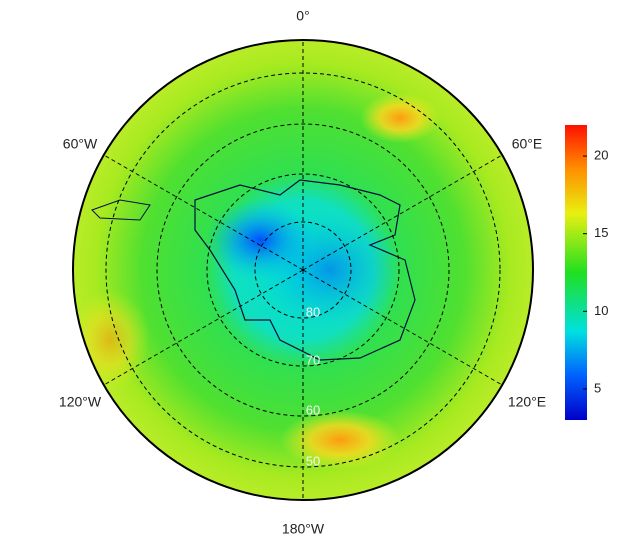 The height and width of the screenshot is (557, 625). What do you see at coordinates (302, 16) in the screenshot?
I see `lon-label: 0°` at bounding box center [302, 16].